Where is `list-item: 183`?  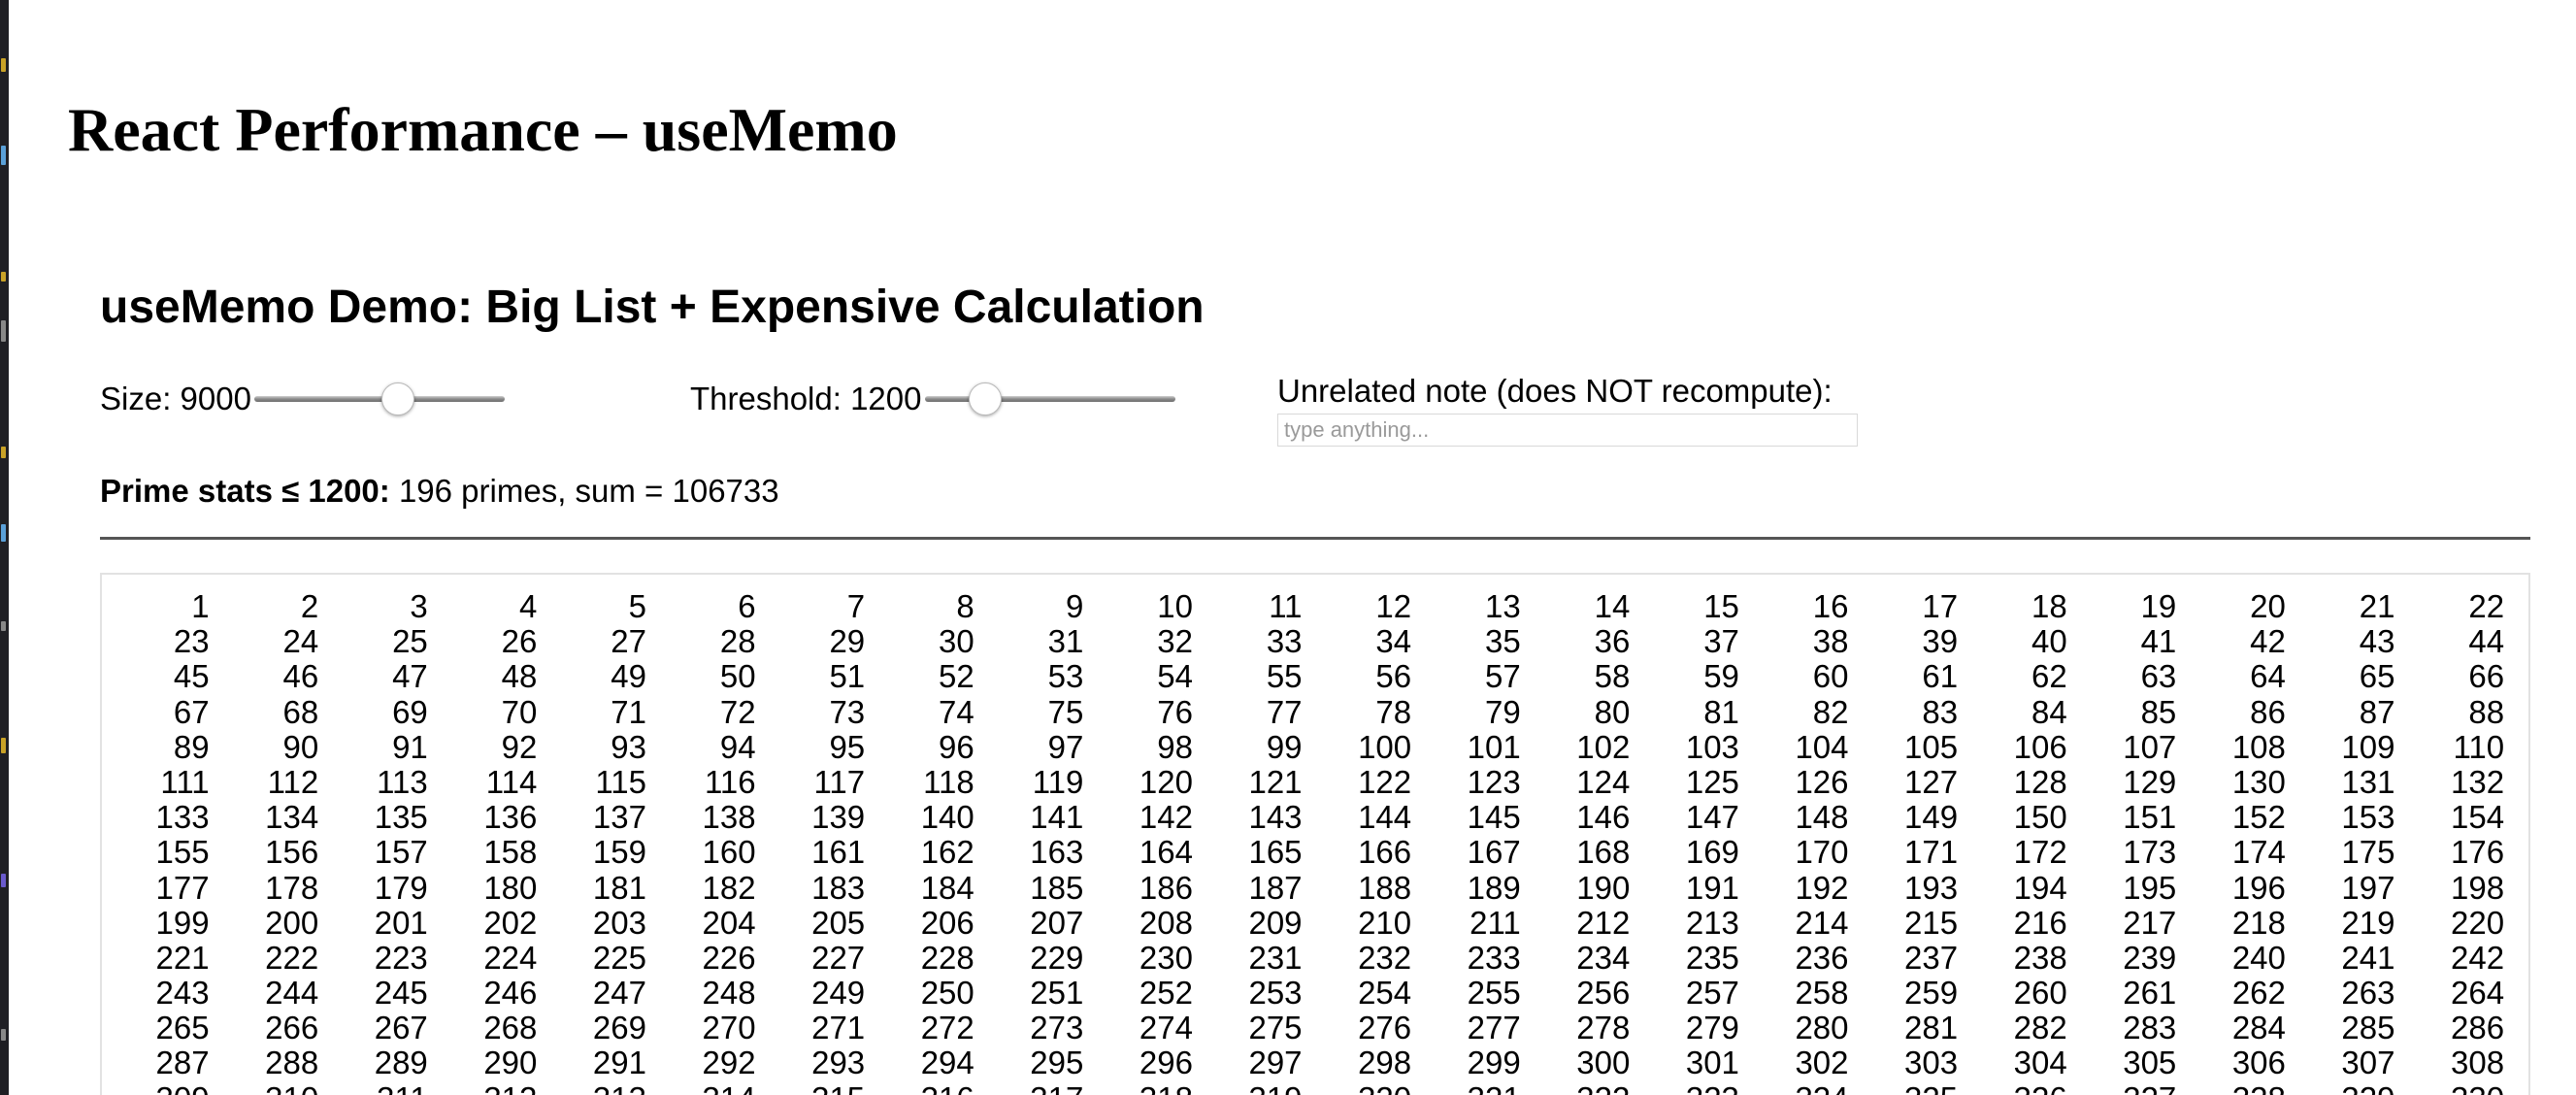 list-item: 183 is located at coordinates (838, 887).